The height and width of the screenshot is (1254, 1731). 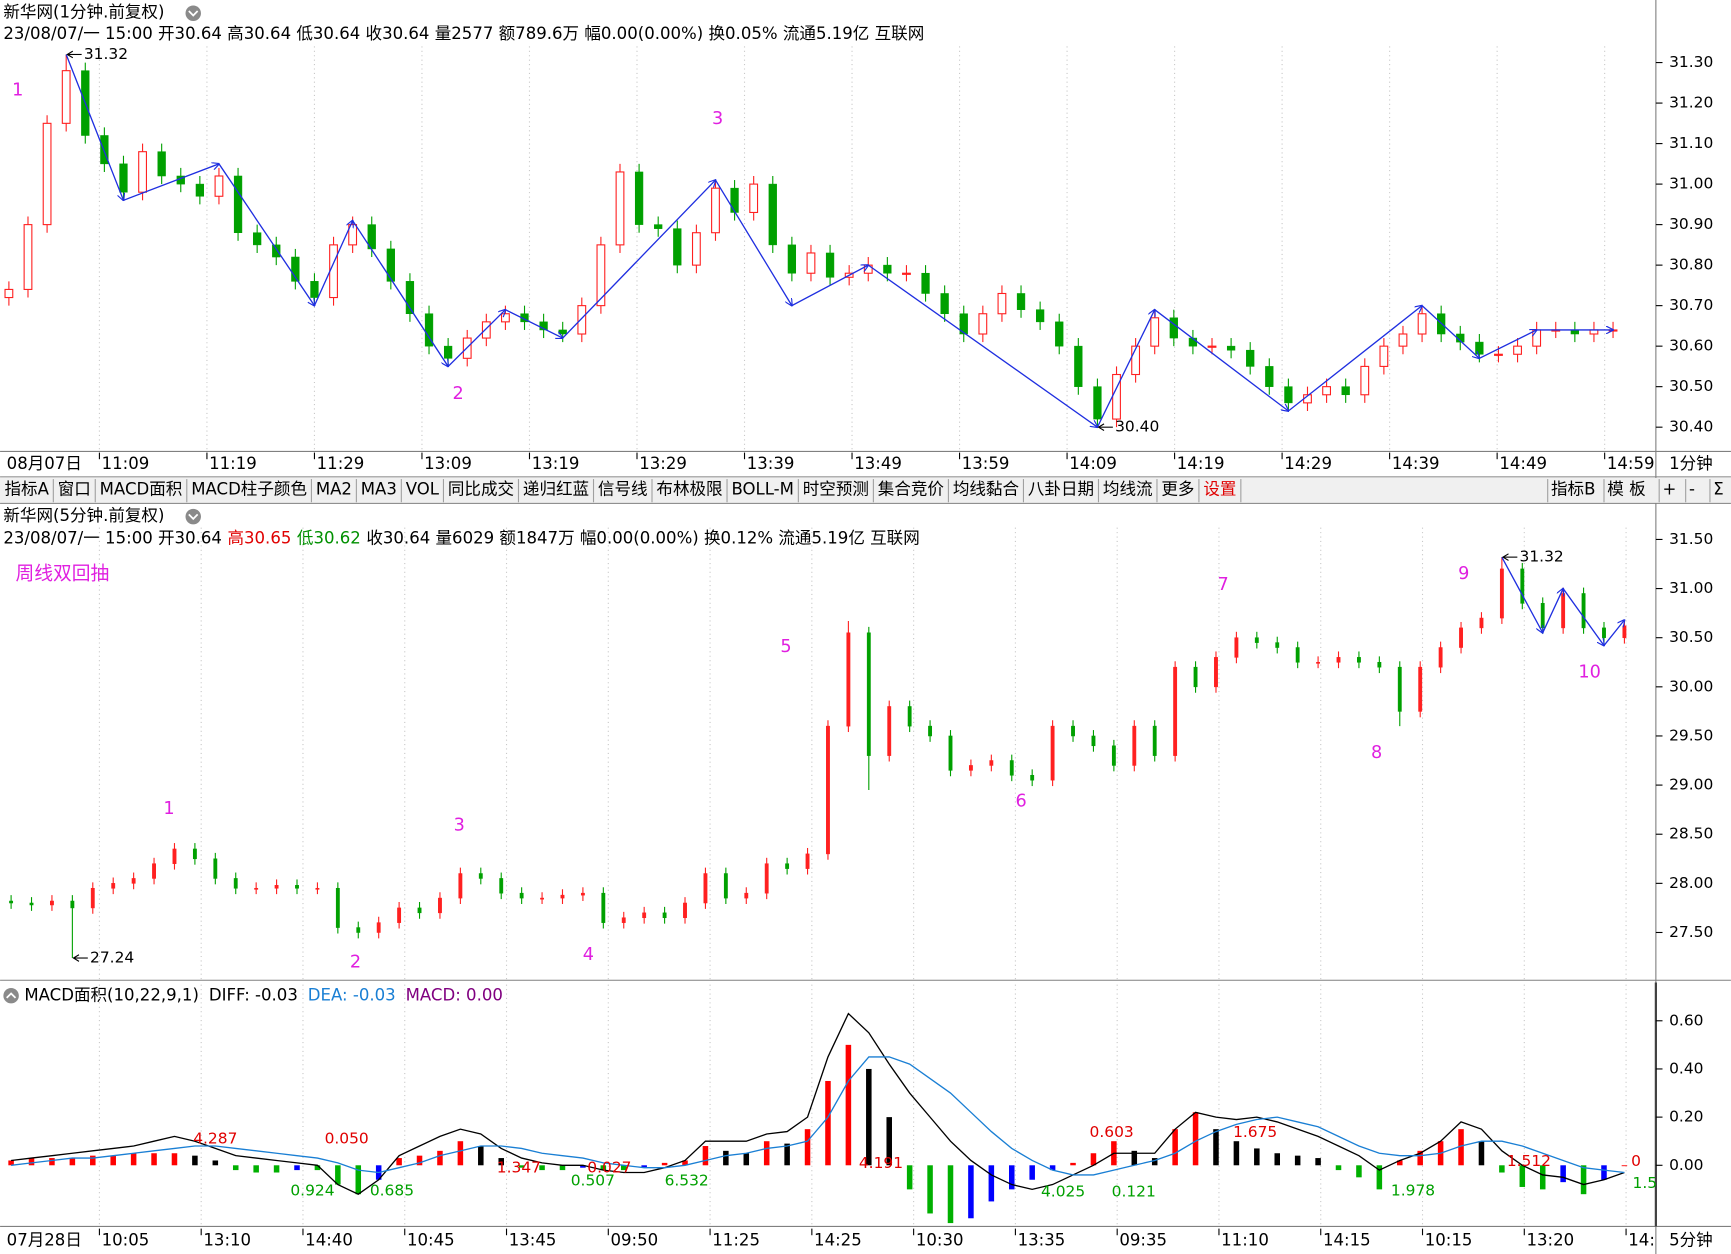 What do you see at coordinates (1669, 489) in the screenshot?
I see `toolbar-button: +` at bounding box center [1669, 489].